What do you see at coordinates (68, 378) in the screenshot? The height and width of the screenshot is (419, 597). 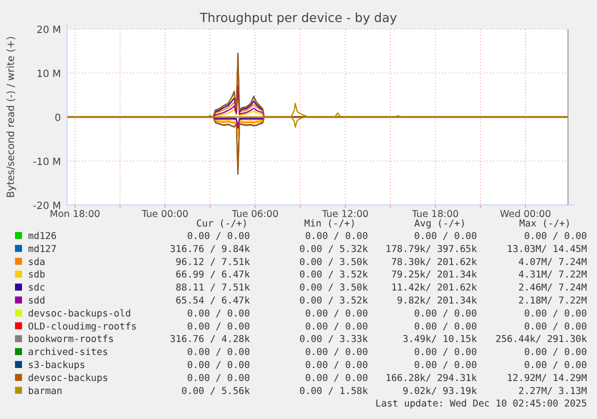 I see `legend-label: devsoc-backups` at bounding box center [68, 378].